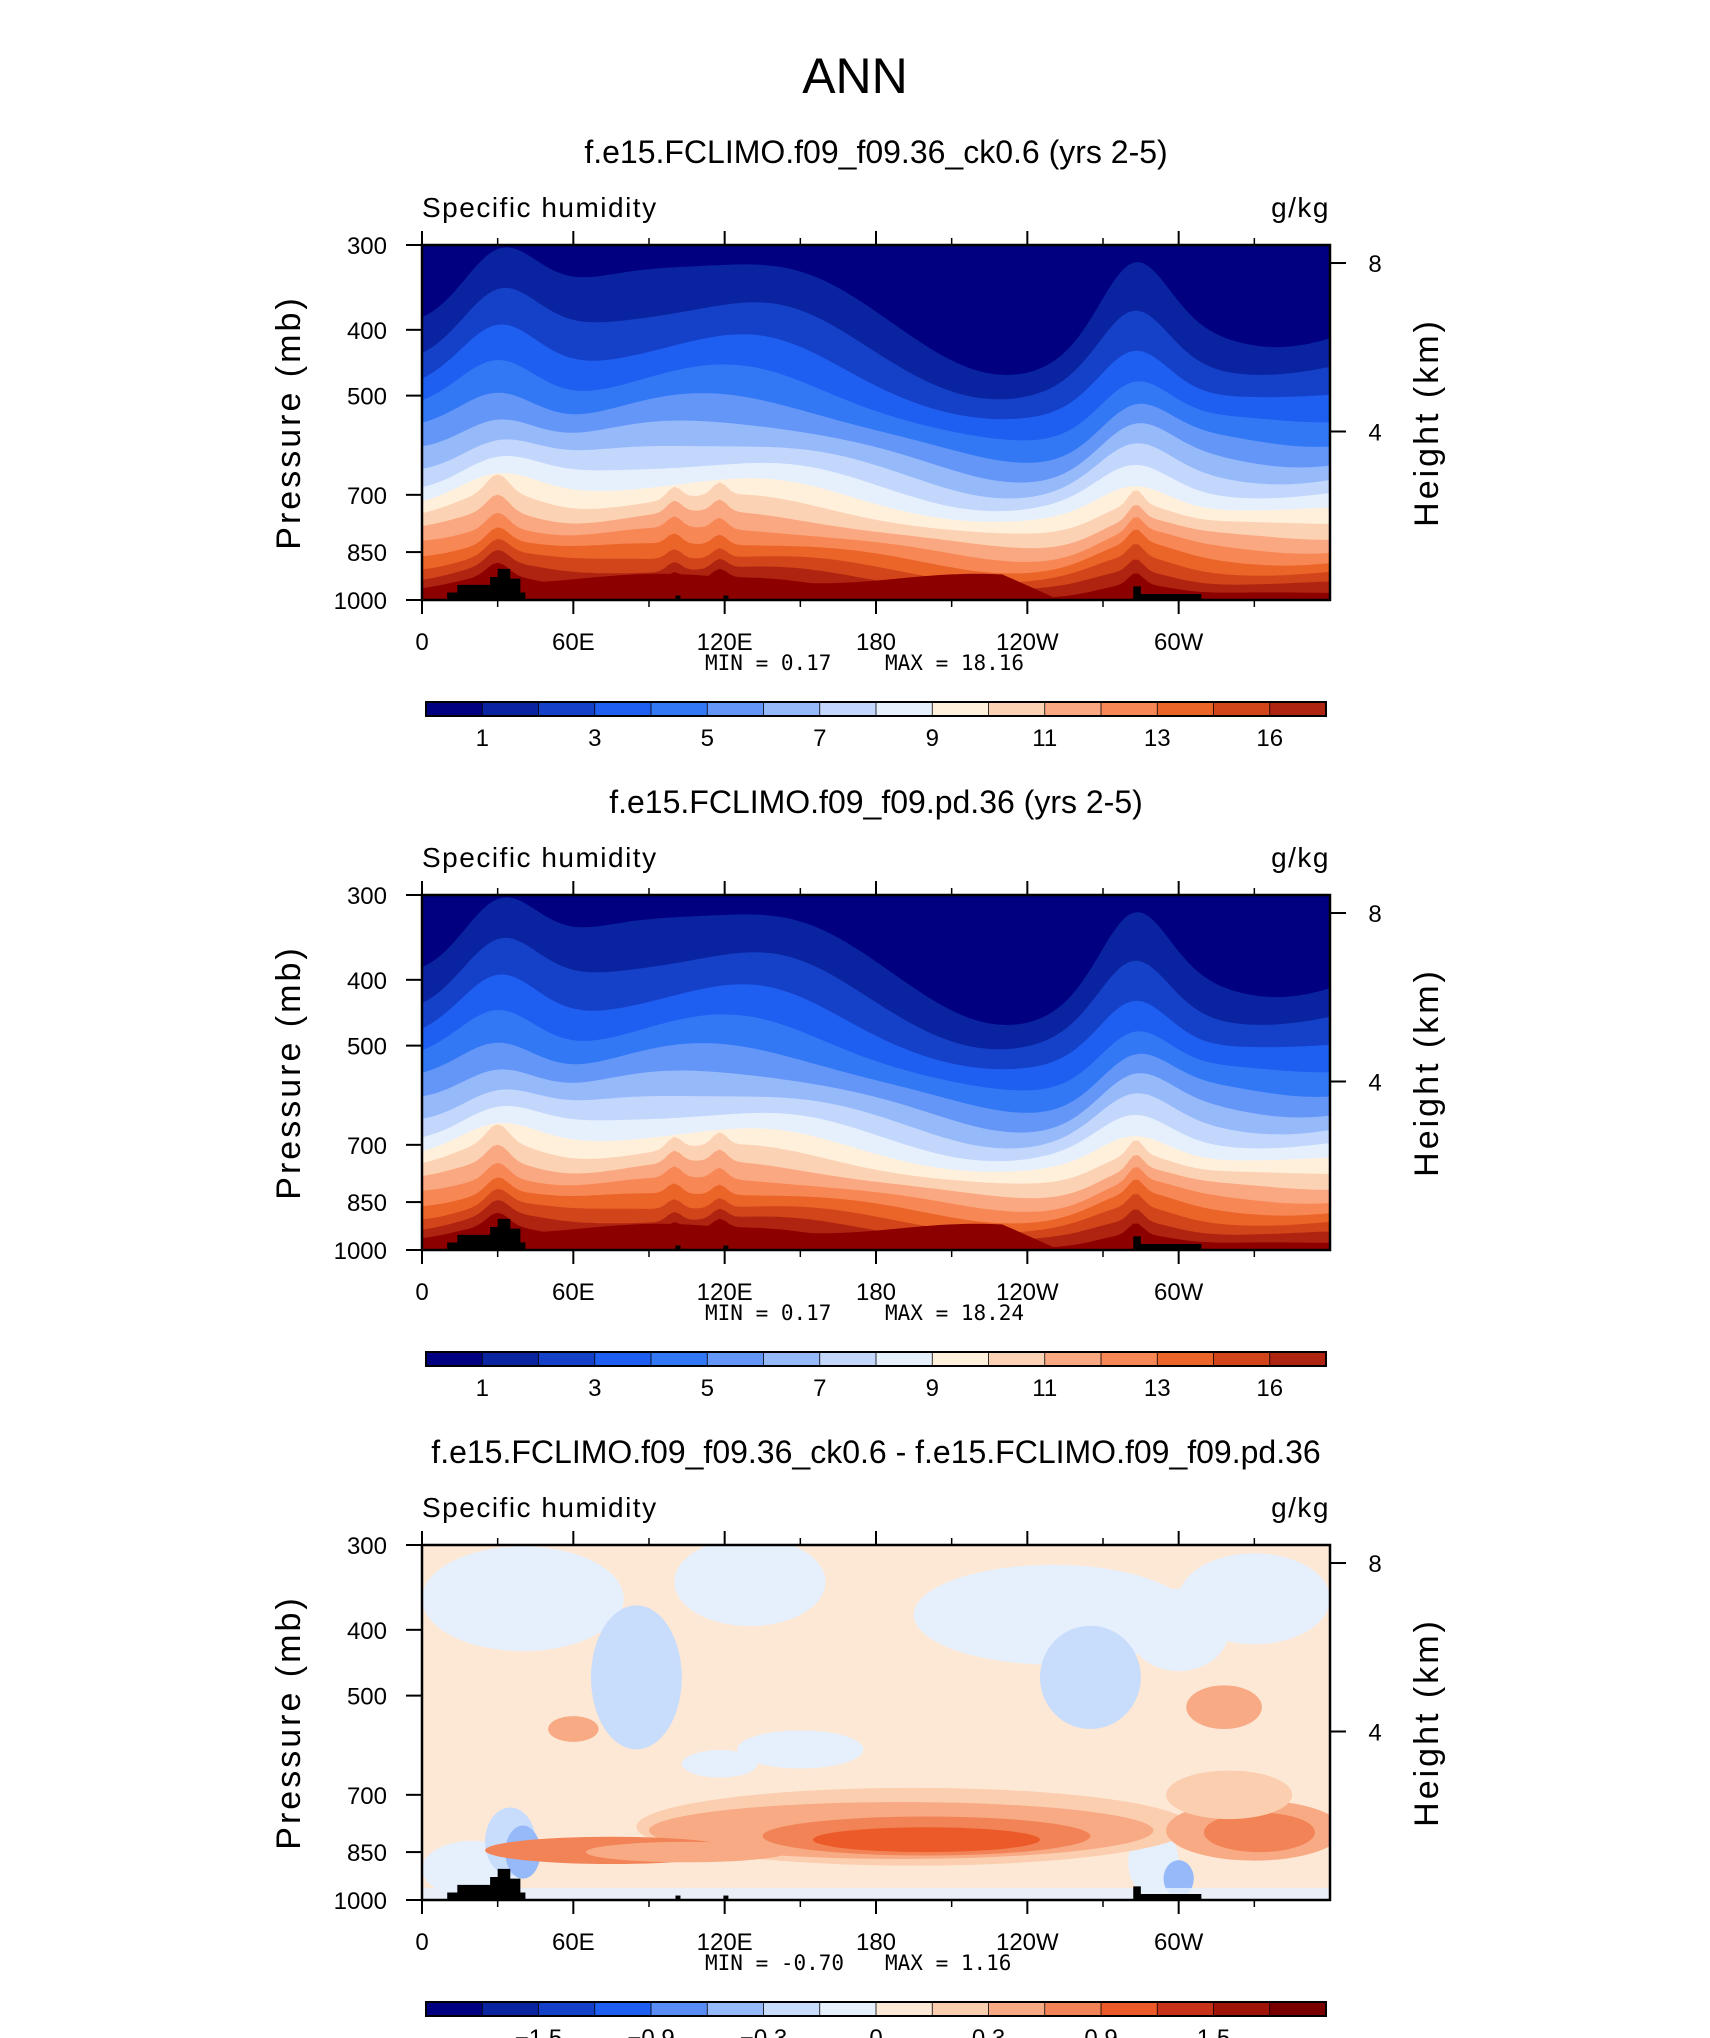  Describe the element at coordinates (876, 1072) in the screenshot. I see `contour-field` at that location.